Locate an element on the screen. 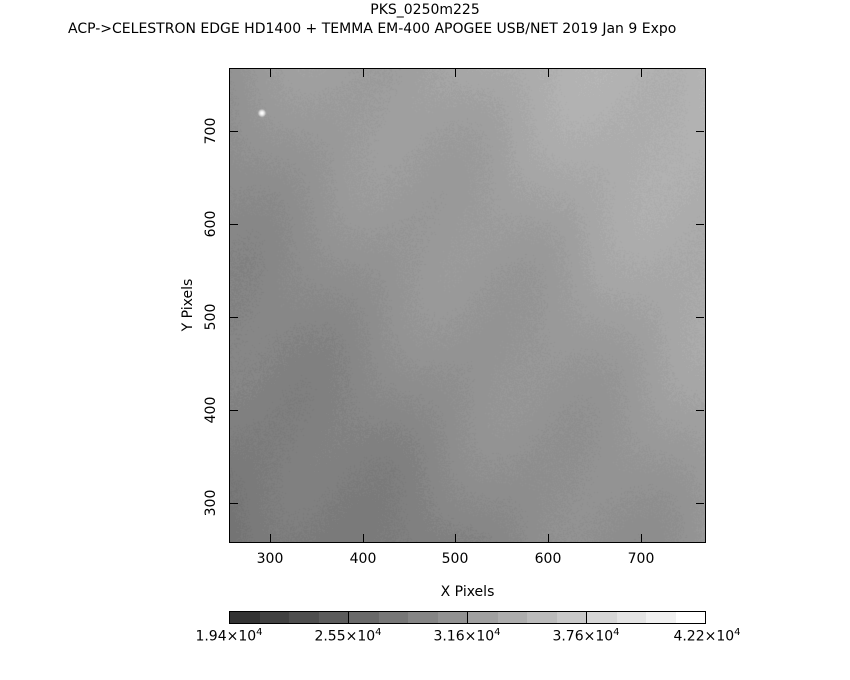 The image size is (850, 680). plot-title: PKS_0250m225 is located at coordinates (425, 10).